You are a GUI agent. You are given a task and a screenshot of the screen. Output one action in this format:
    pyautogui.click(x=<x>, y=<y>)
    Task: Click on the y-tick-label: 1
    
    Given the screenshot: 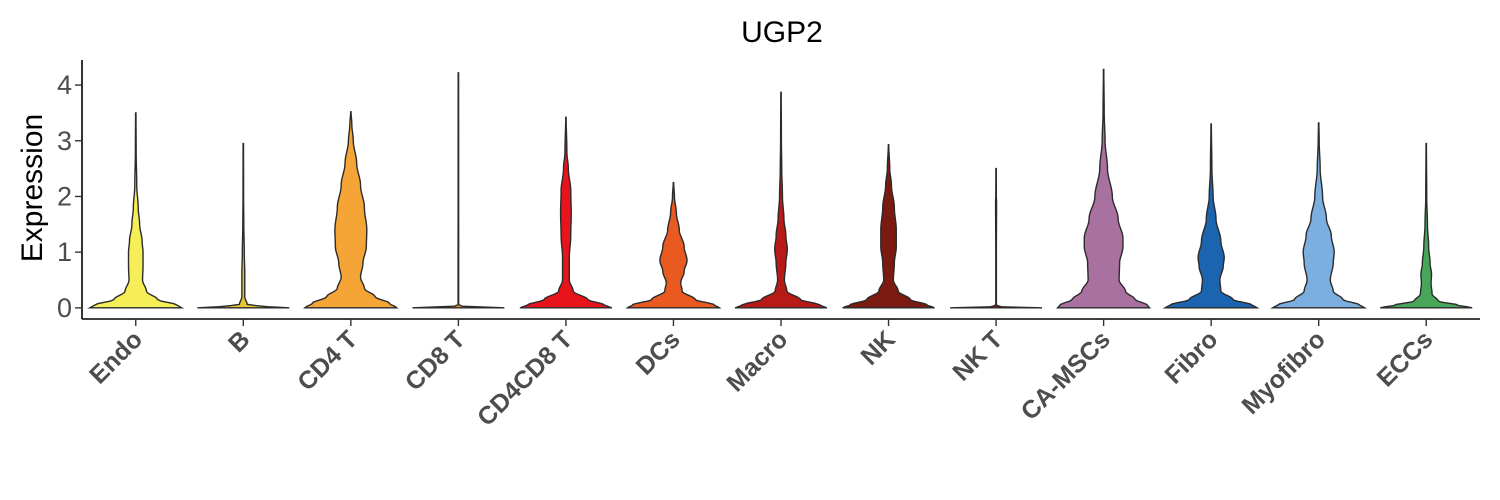 What is the action you would take?
    pyautogui.click(x=64, y=252)
    